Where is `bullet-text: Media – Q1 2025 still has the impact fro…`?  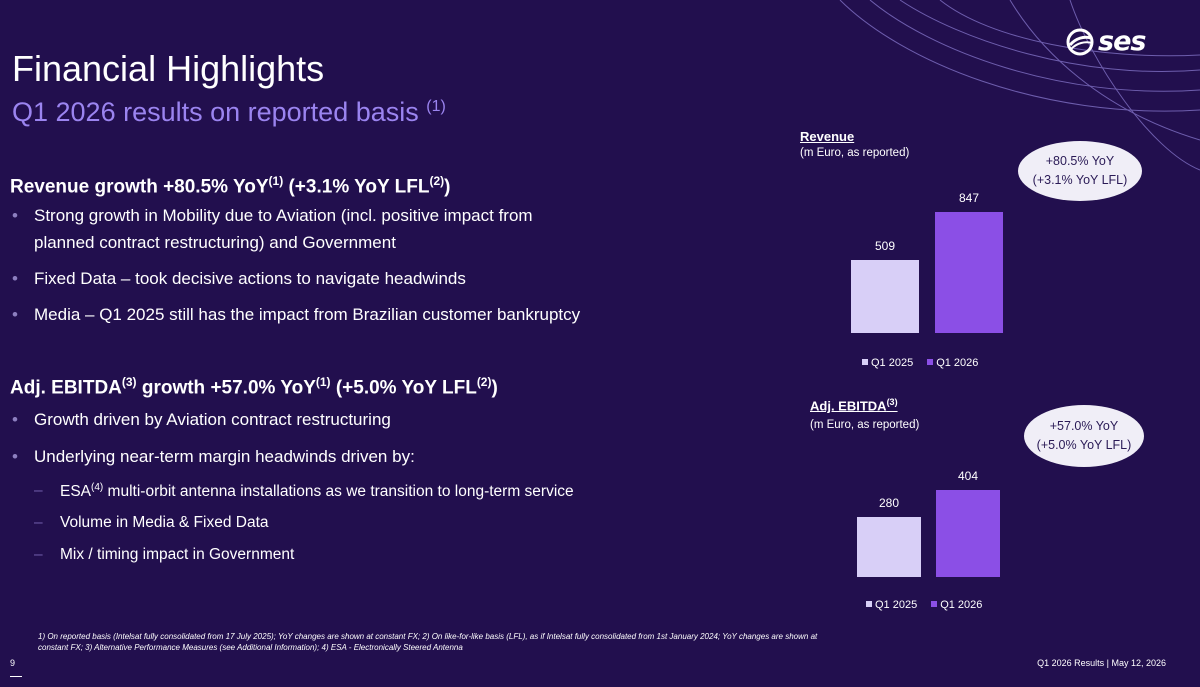
bullet-text: Media – Q1 2025 still has the impact fro… is located at coordinates (307, 314).